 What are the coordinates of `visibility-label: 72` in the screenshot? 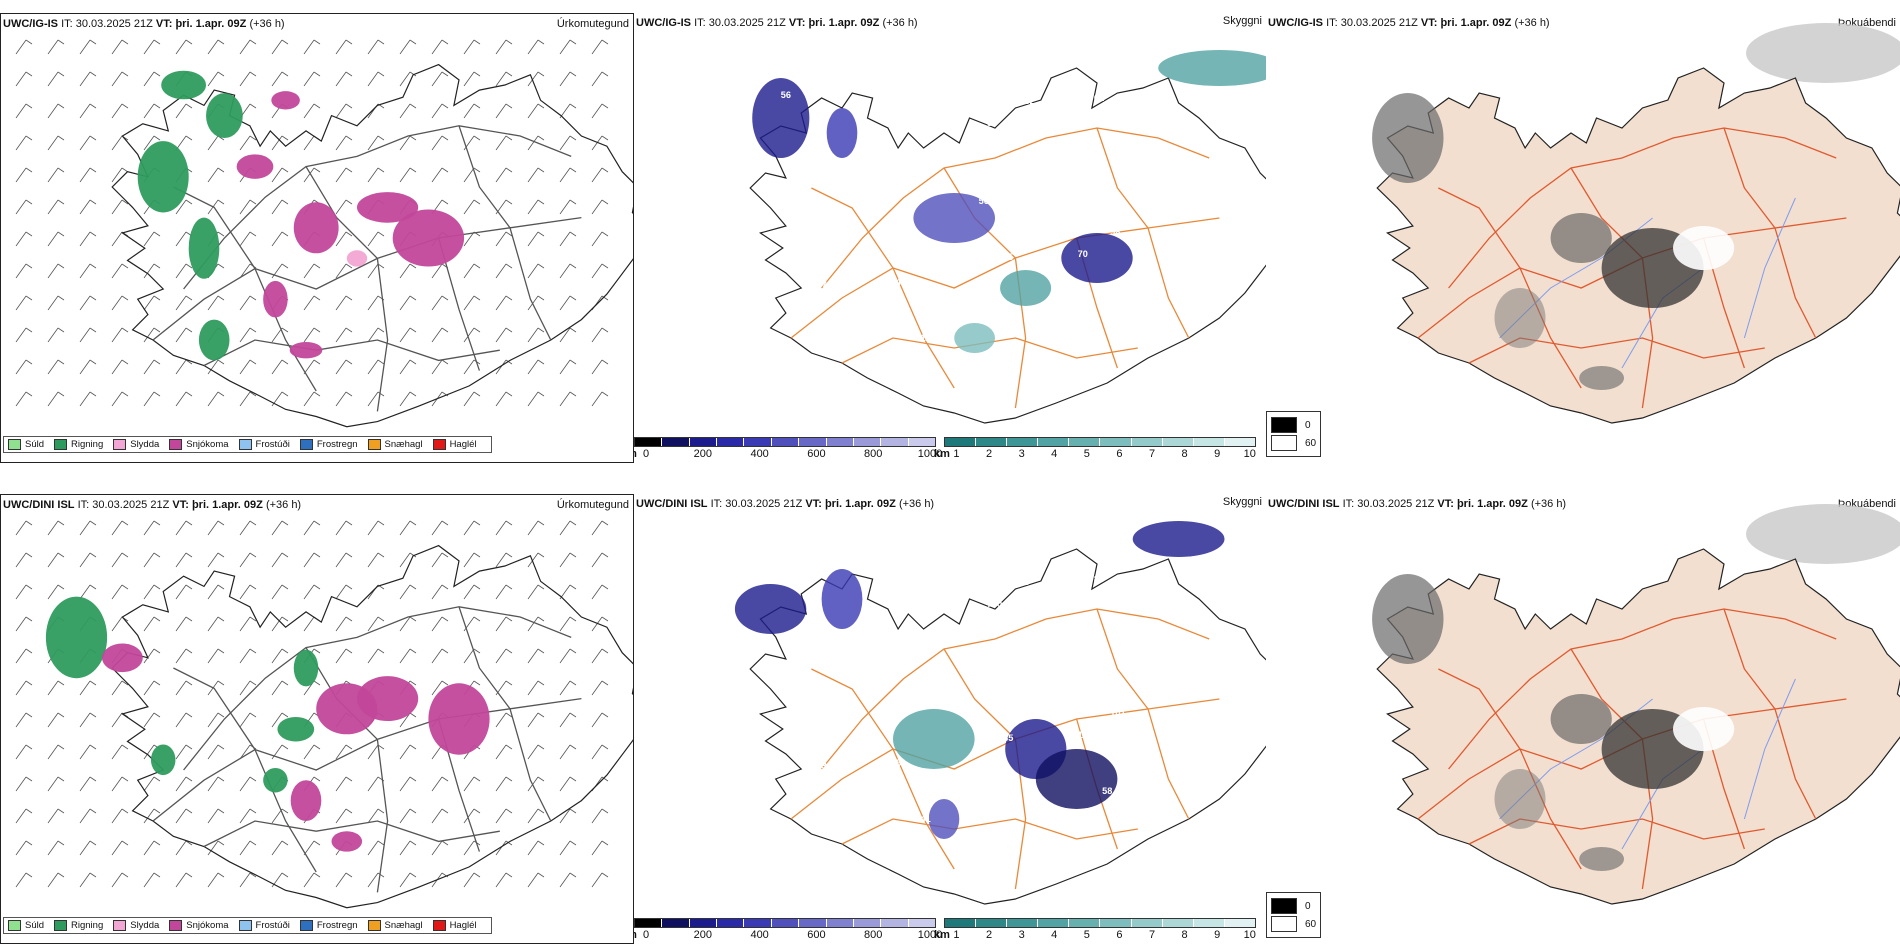 It's located at (1091, 657).